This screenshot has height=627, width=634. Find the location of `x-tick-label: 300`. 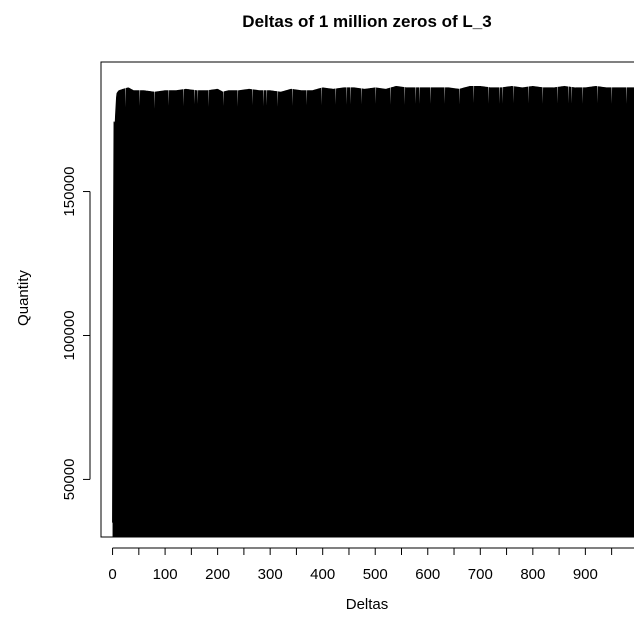

x-tick-label: 300 is located at coordinates (270, 574).